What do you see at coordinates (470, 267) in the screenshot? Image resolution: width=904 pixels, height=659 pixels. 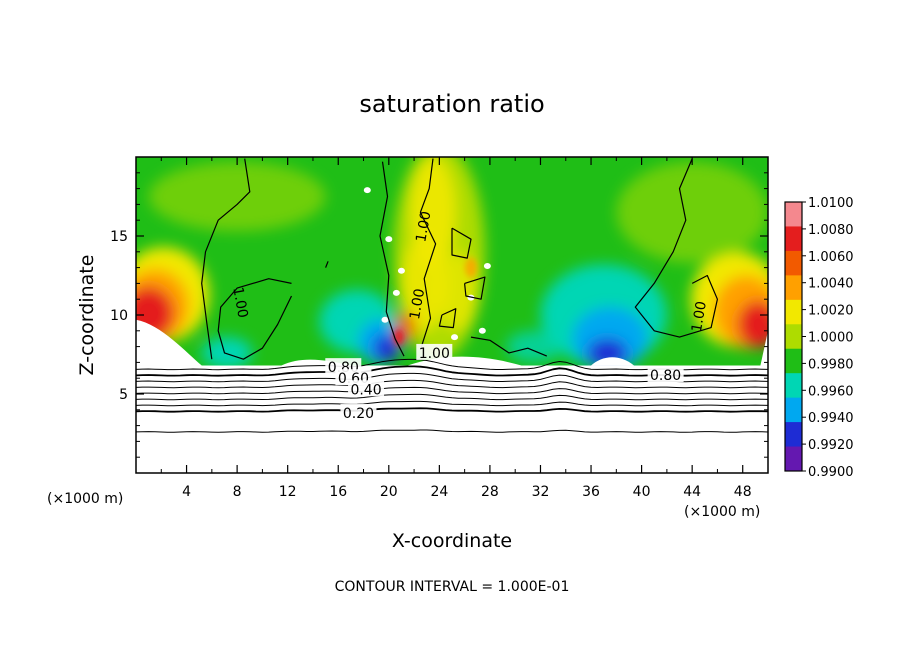 I see `field-plume-orange-spot` at bounding box center [470, 267].